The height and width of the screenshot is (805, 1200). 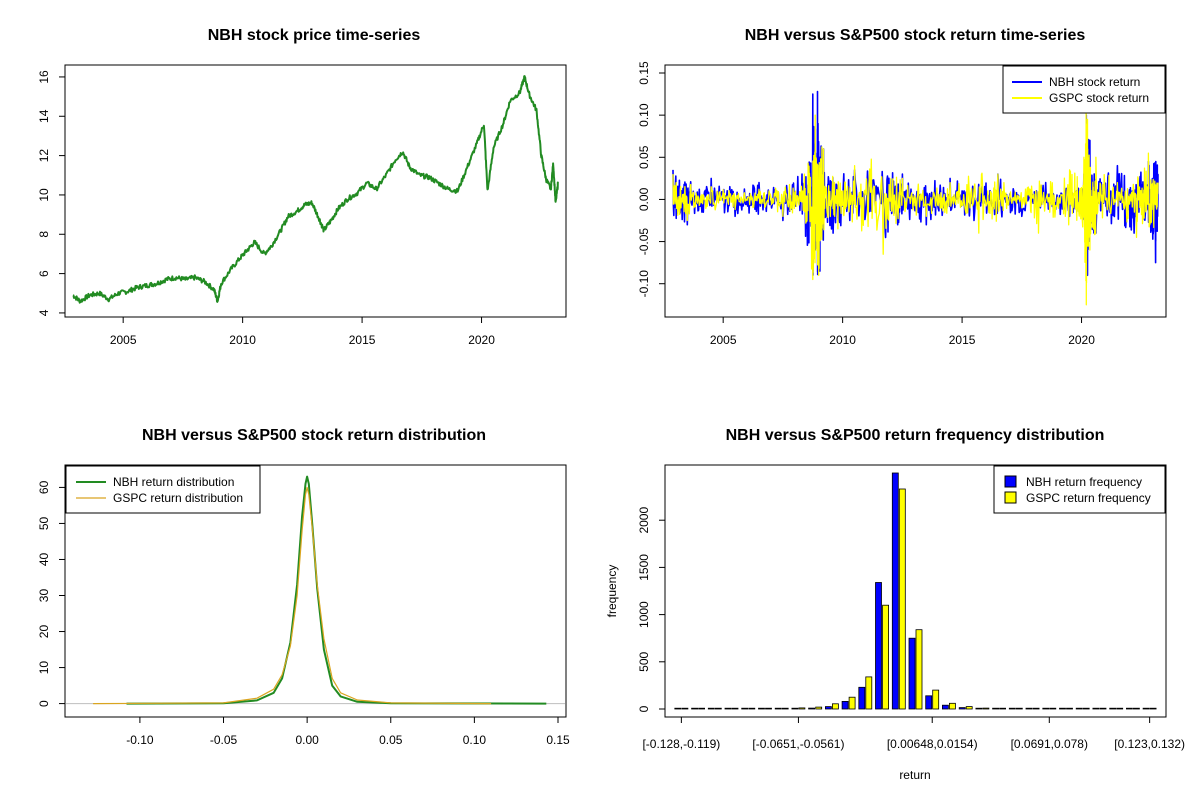 I want to click on legend-box-returns, so click(x=1084, y=89).